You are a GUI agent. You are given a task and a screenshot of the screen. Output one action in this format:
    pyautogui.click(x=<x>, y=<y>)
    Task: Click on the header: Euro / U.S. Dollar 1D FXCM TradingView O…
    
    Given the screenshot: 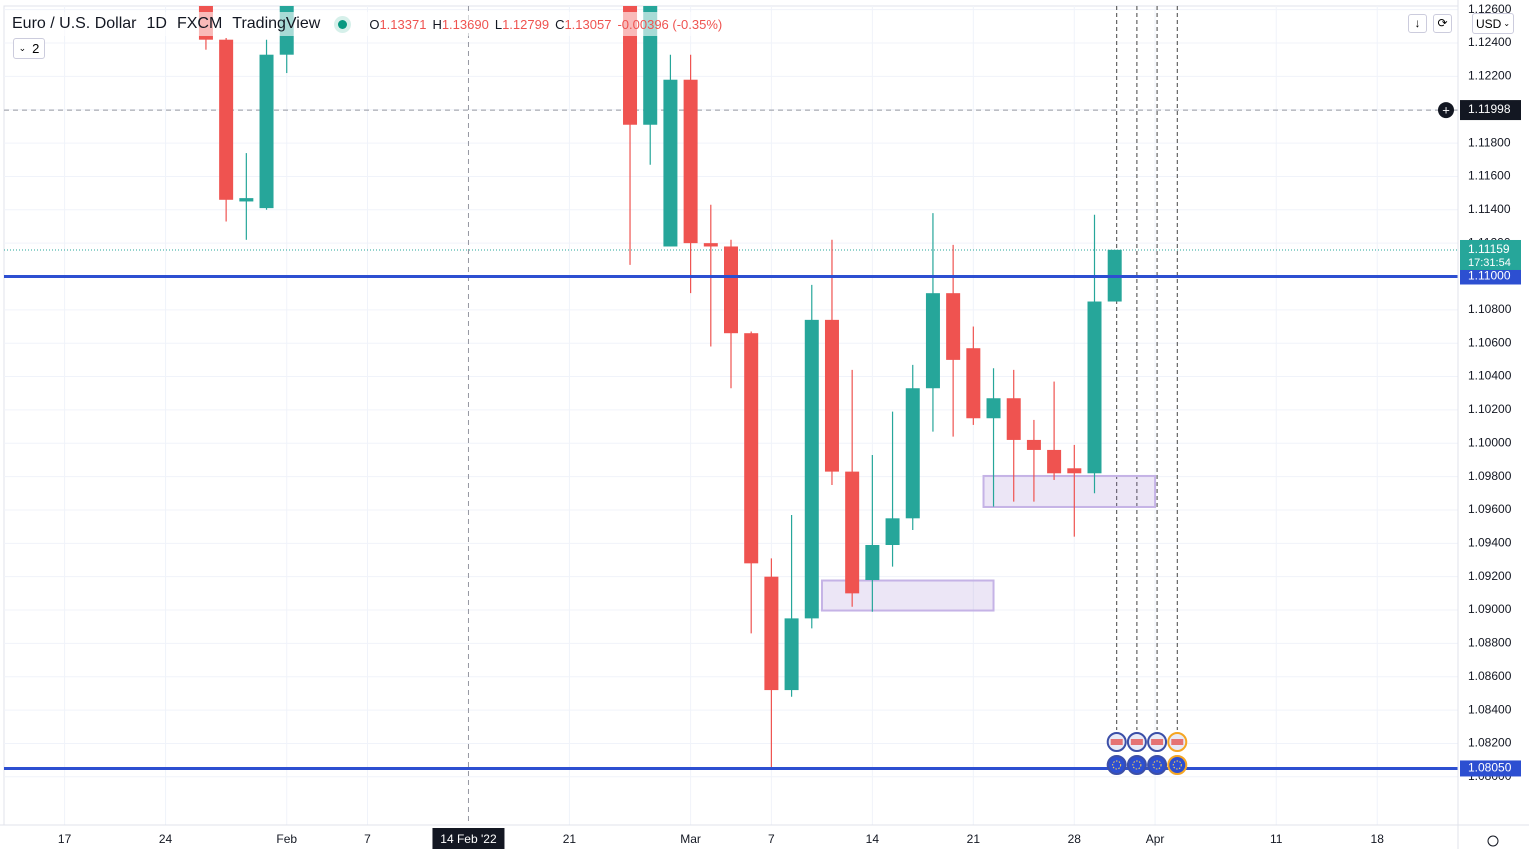 What is the action you would take?
    pyautogui.click(x=367, y=24)
    